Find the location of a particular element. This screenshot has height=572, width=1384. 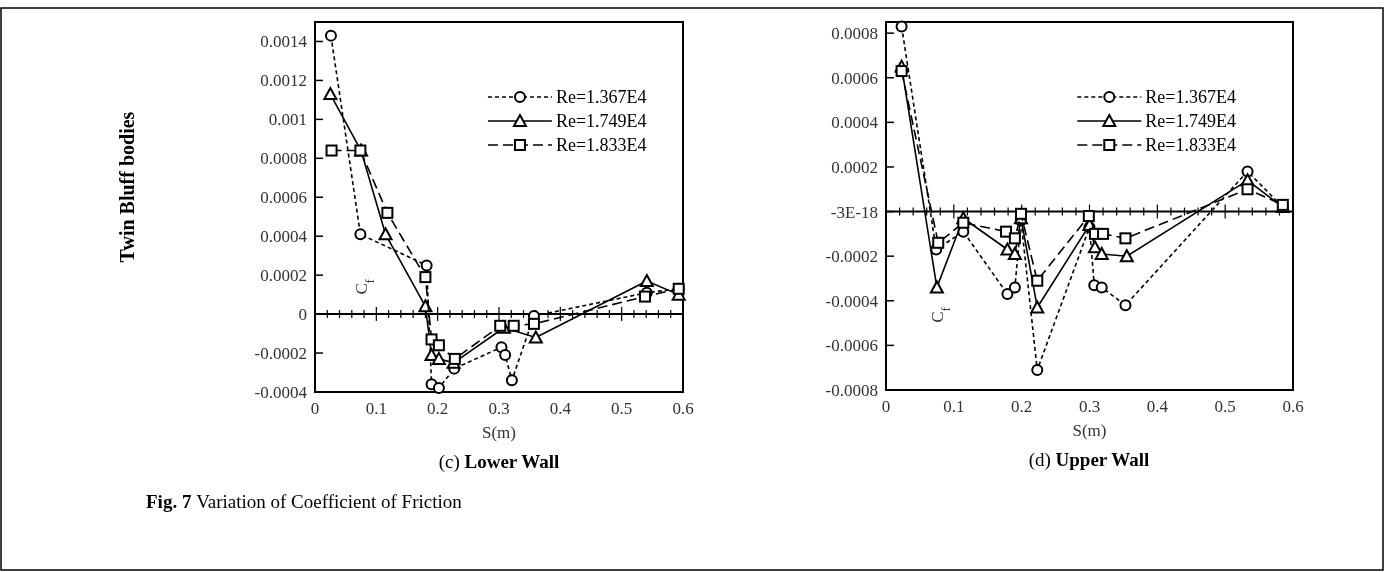

y-tick-label: 0.001 is located at coordinates (287, 120).